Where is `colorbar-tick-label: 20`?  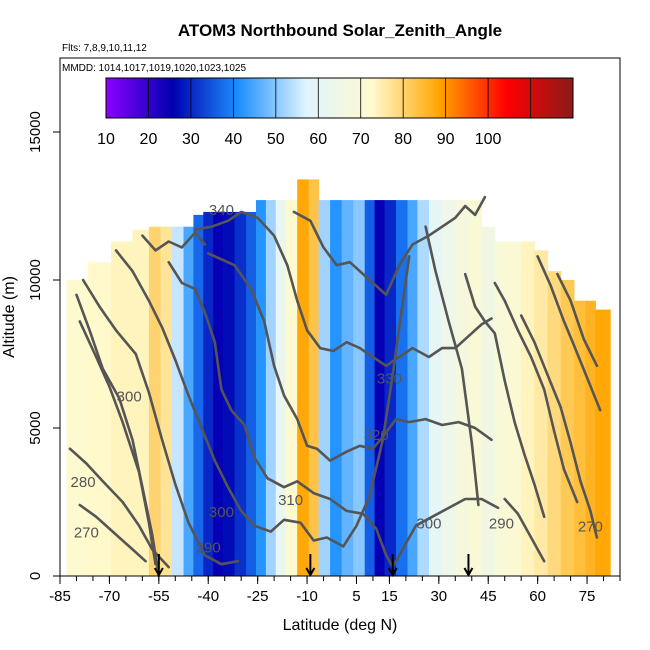
colorbar-tick-label: 20 is located at coordinates (149, 139).